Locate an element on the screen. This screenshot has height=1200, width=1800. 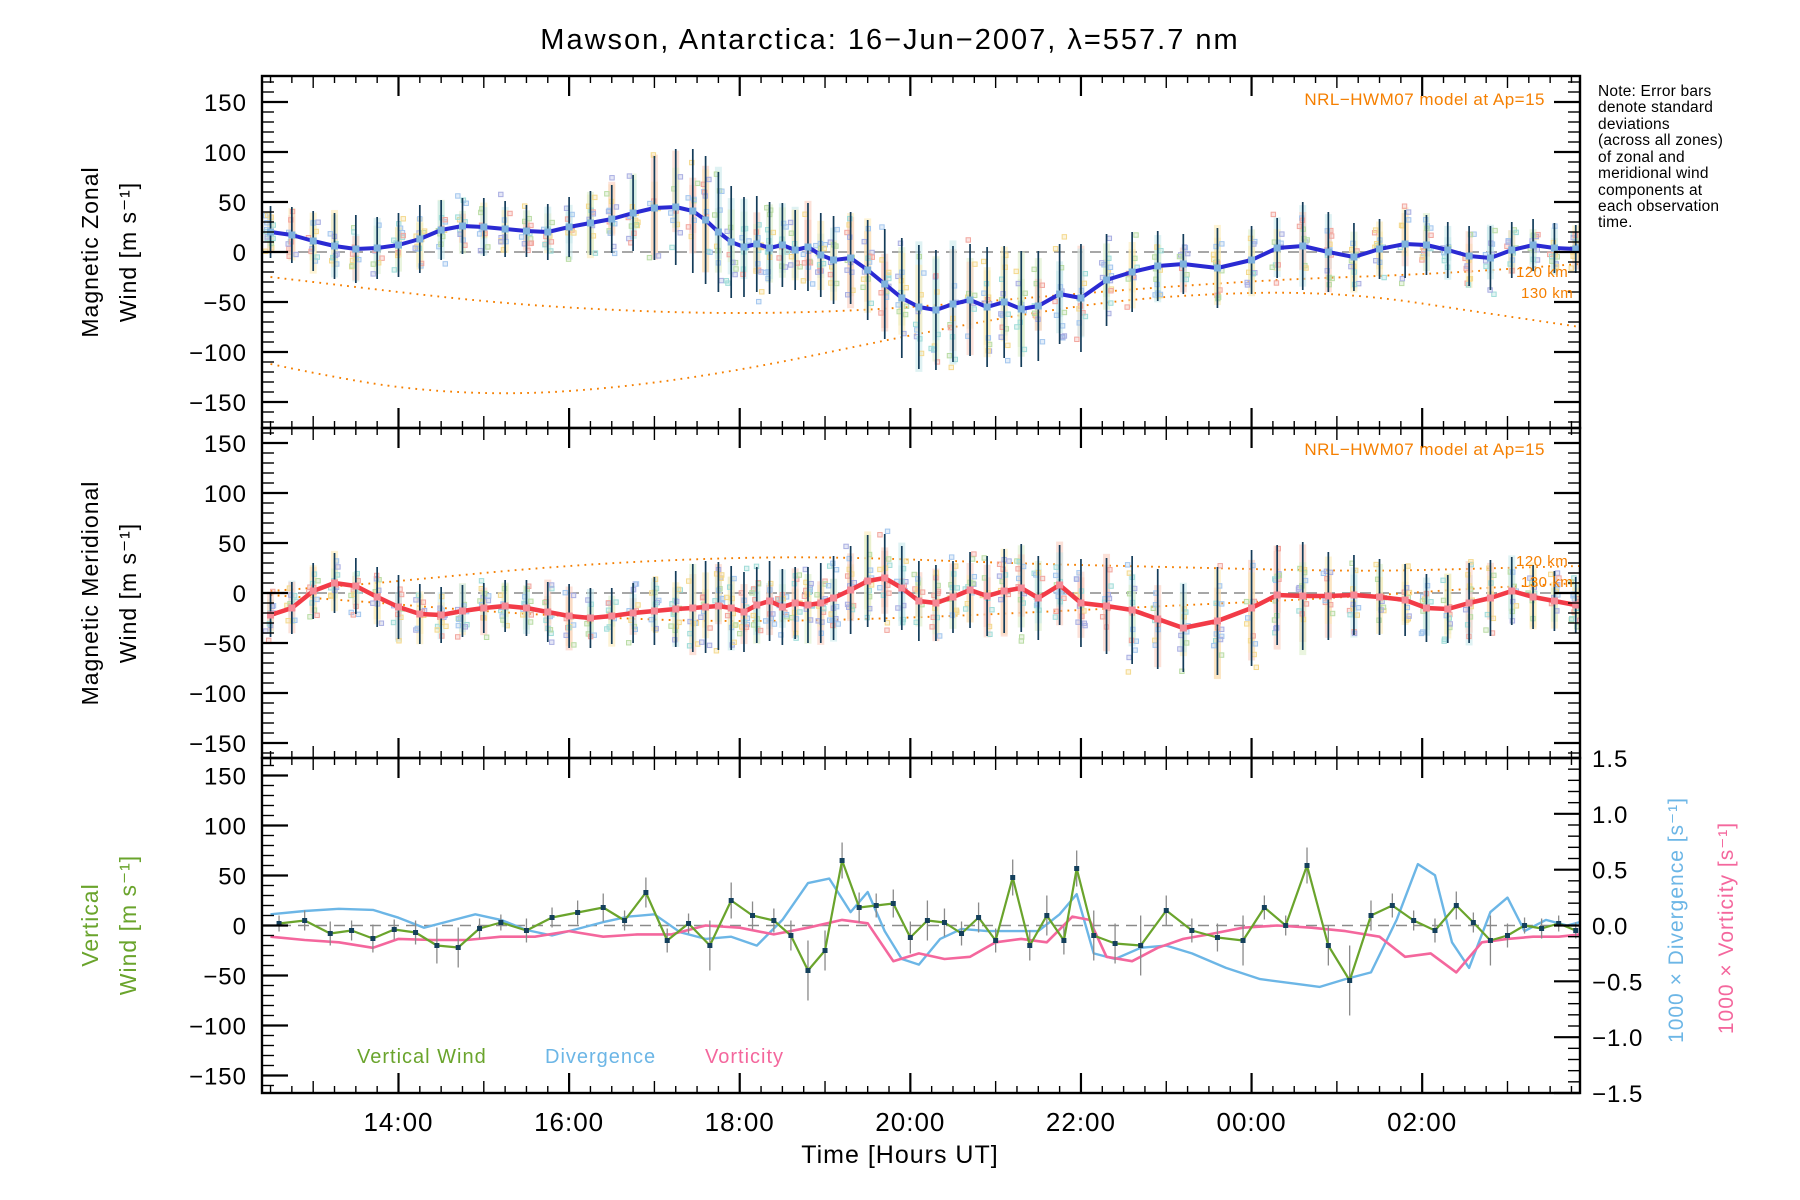
divergence-line is located at coordinates (924, 925).